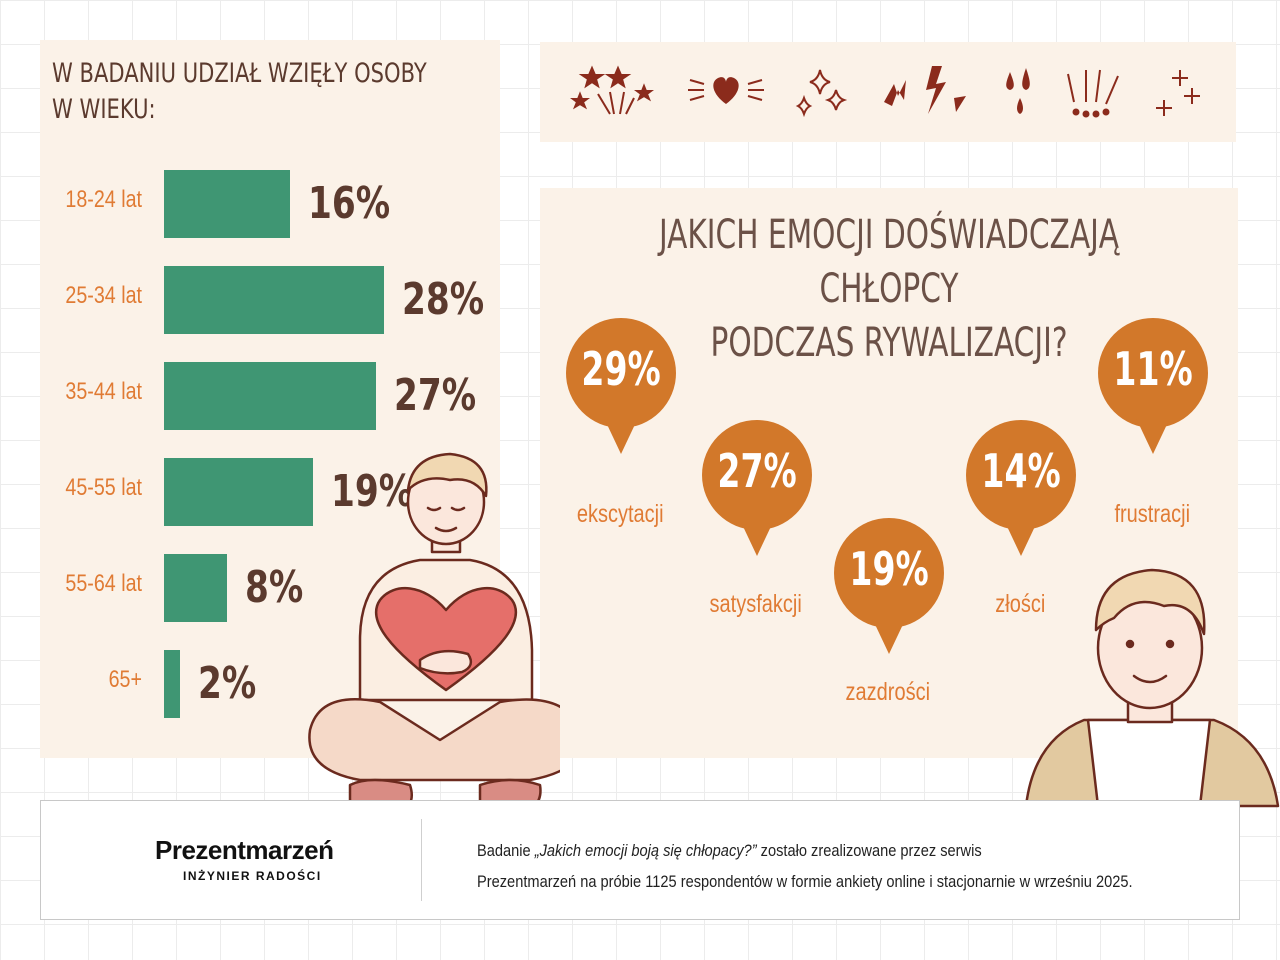 Image resolution: width=1280 pixels, height=960 pixels. What do you see at coordinates (1021, 471) in the screenshot?
I see `emotion-value-label: 14%` at bounding box center [1021, 471].